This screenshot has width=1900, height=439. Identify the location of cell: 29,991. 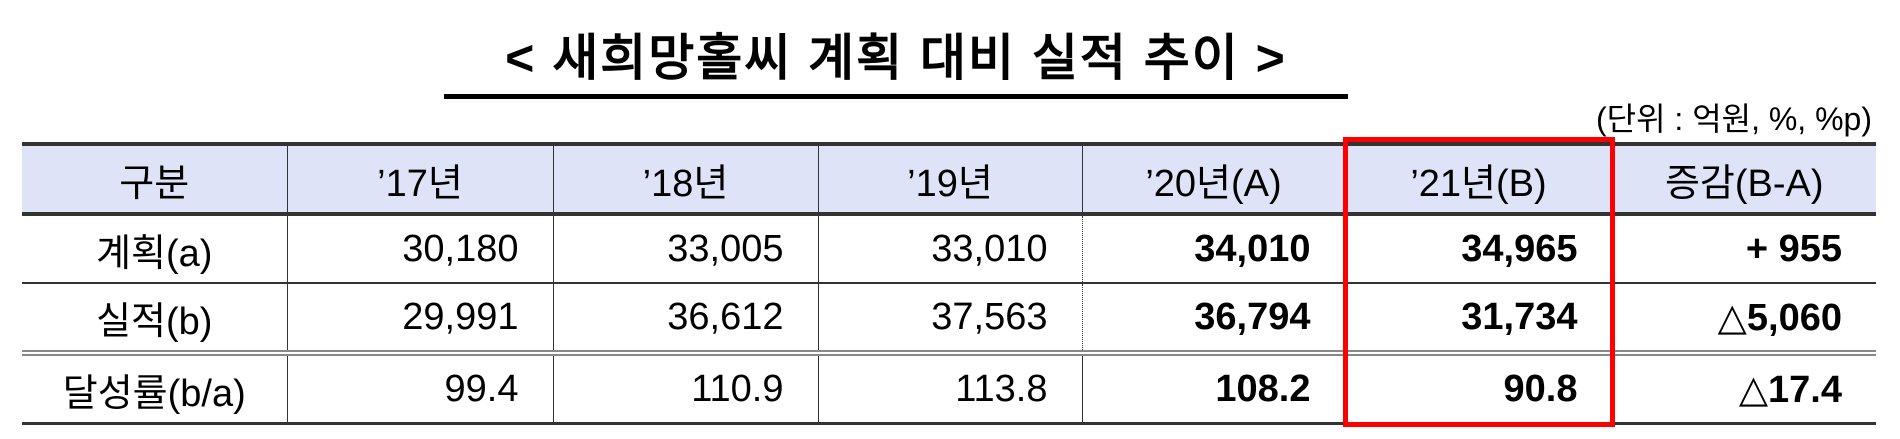
(419, 319).